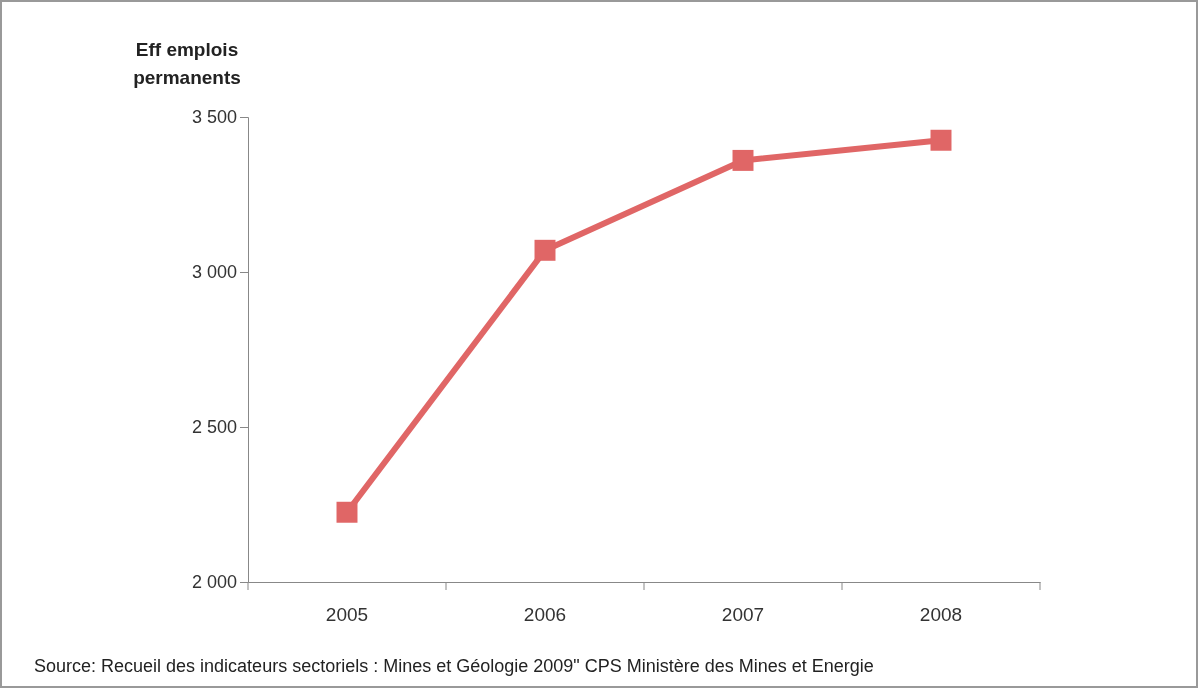 The height and width of the screenshot is (690, 1200). Describe the element at coordinates (347, 615) in the screenshot. I see `x-tick-label: 2005` at that location.